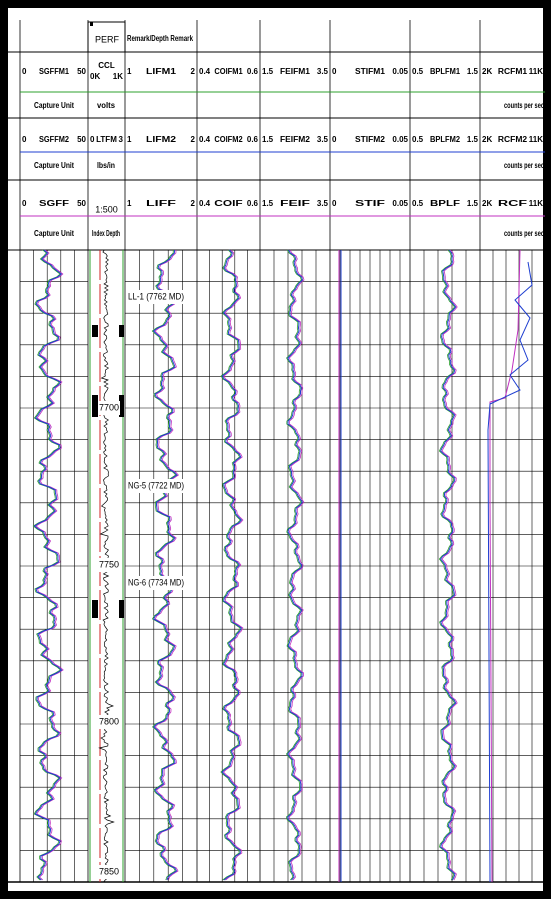 The width and height of the screenshot is (551, 904). What do you see at coordinates (106, 65) in the screenshot?
I see `curve-name: CCL` at bounding box center [106, 65].